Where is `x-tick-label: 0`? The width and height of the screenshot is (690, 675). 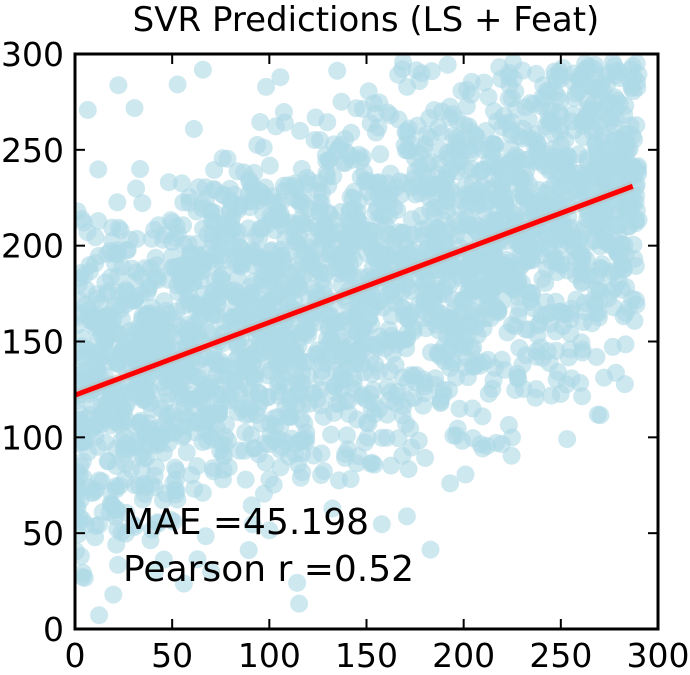 x-tick-label: 0 is located at coordinates (75, 655).